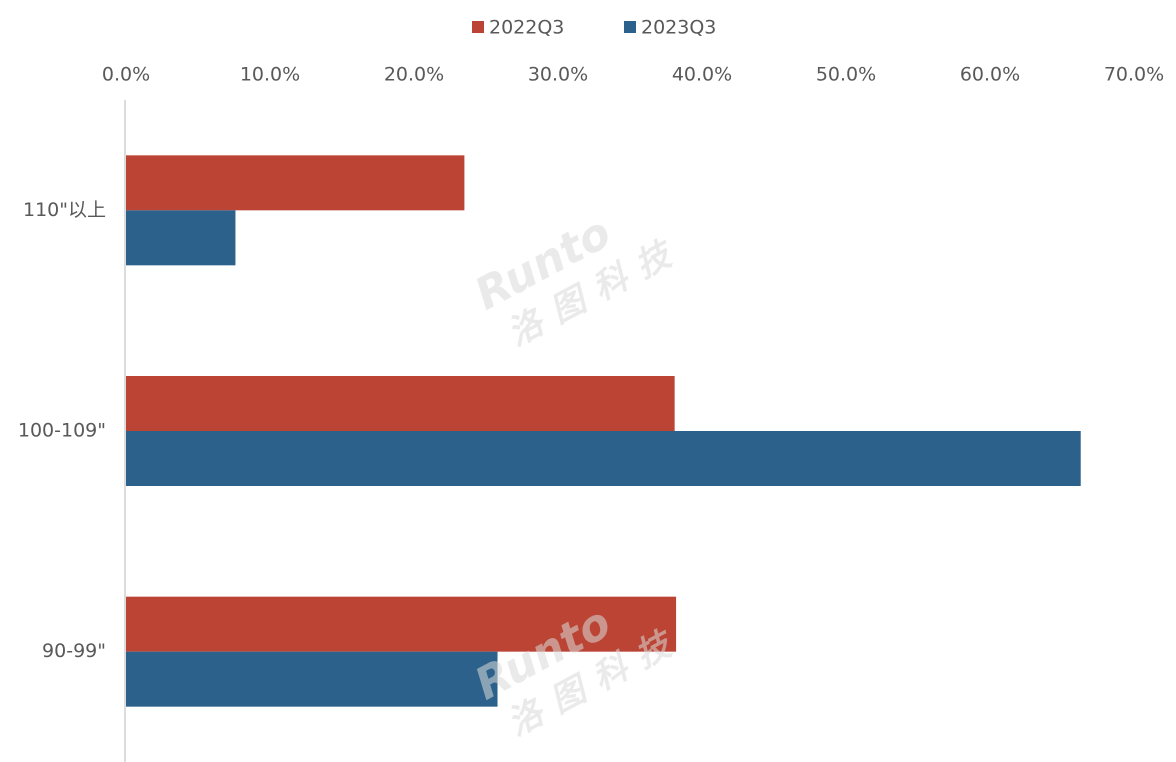  Describe the element at coordinates (526, 28) in the screenshot. I see `legend-label: 2022Q3` at that location.